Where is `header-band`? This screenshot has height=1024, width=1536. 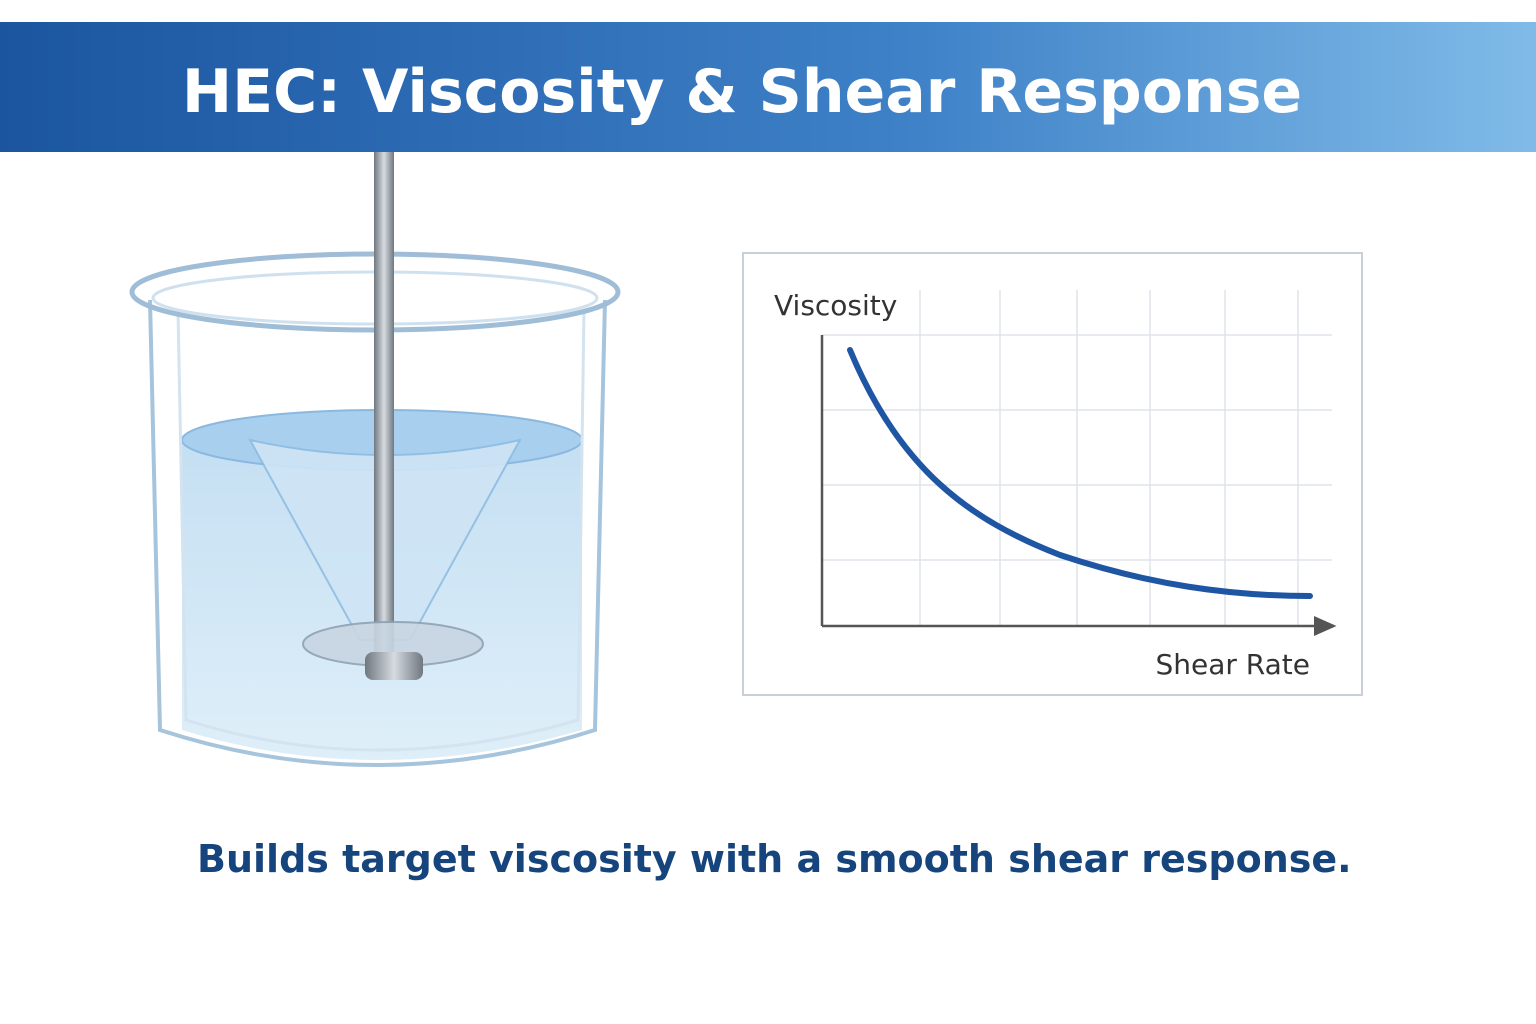 header-band is located at coordinates (768, 87).